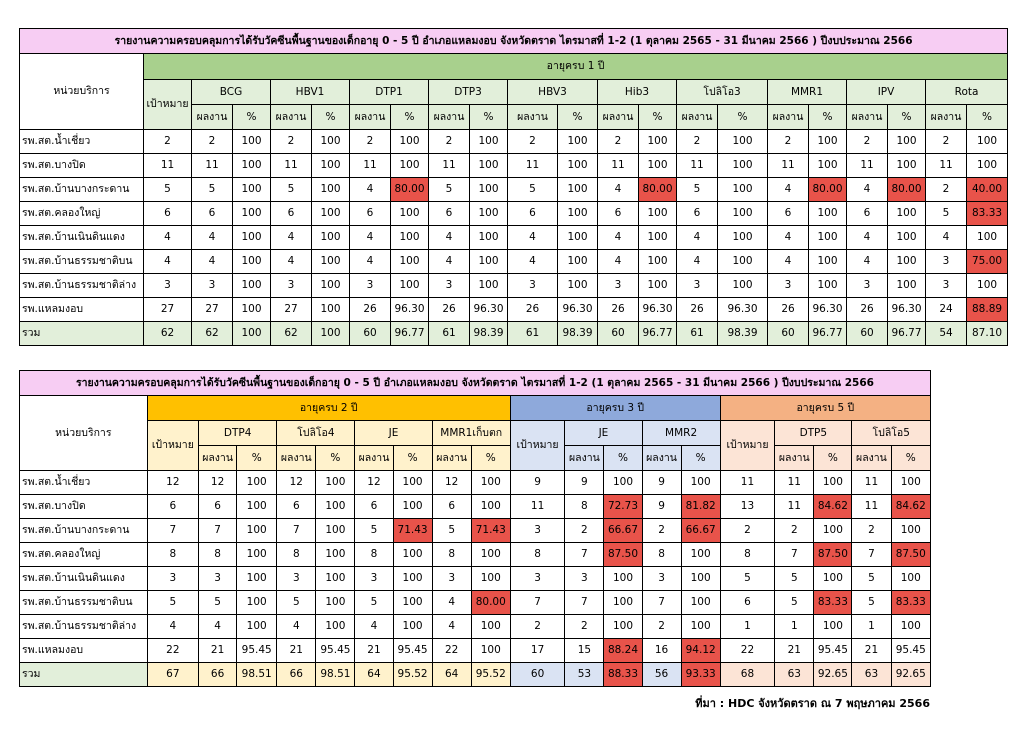 The width and height of the screenshot is (1036, 736). I want to click on target-cell: 67, so click(173, 674).